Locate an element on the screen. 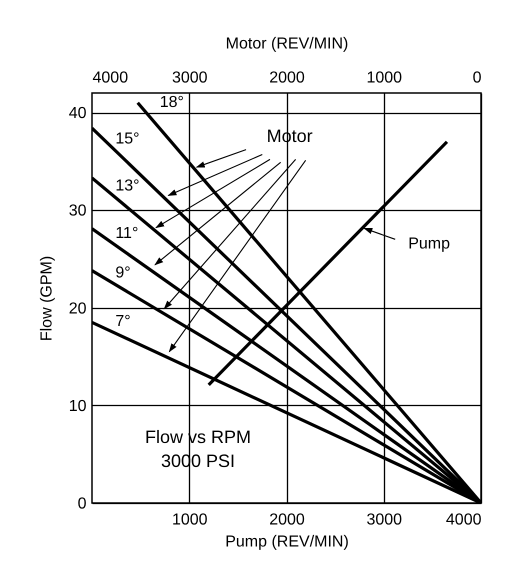 The height and width of the screenshot is (573, 517). series-label: 13° is located at coordinates (127, 185).